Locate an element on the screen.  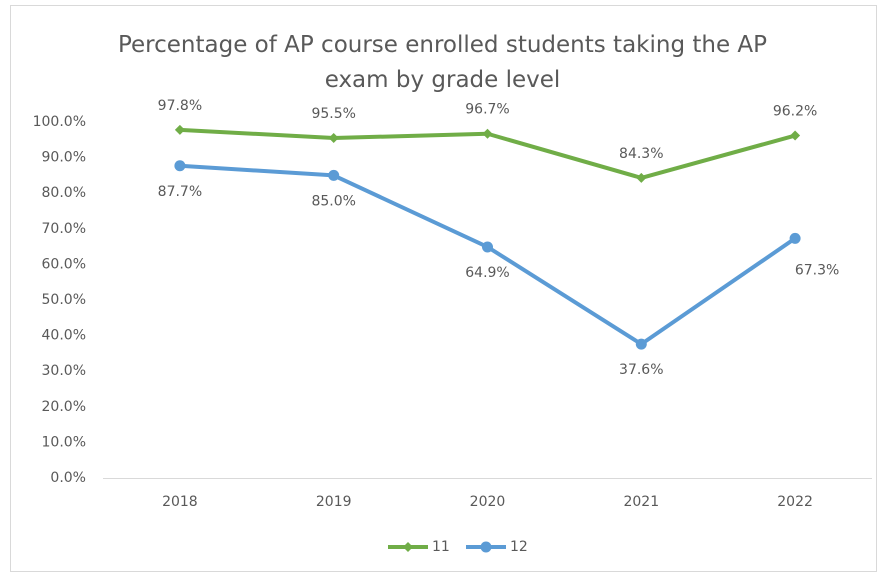
y-tick-label: 90.0% is located at coordinates (64, 158).